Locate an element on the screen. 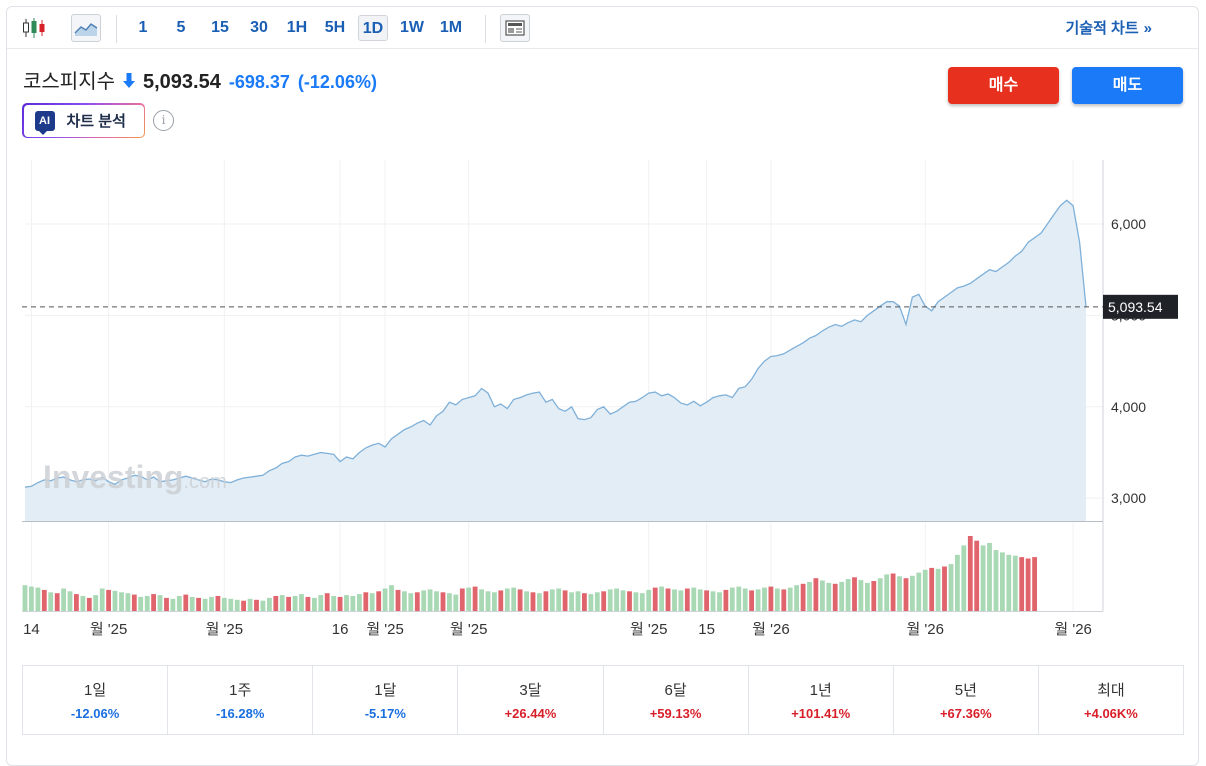  performance-period: 1일 is located at coordinates (95, 690).